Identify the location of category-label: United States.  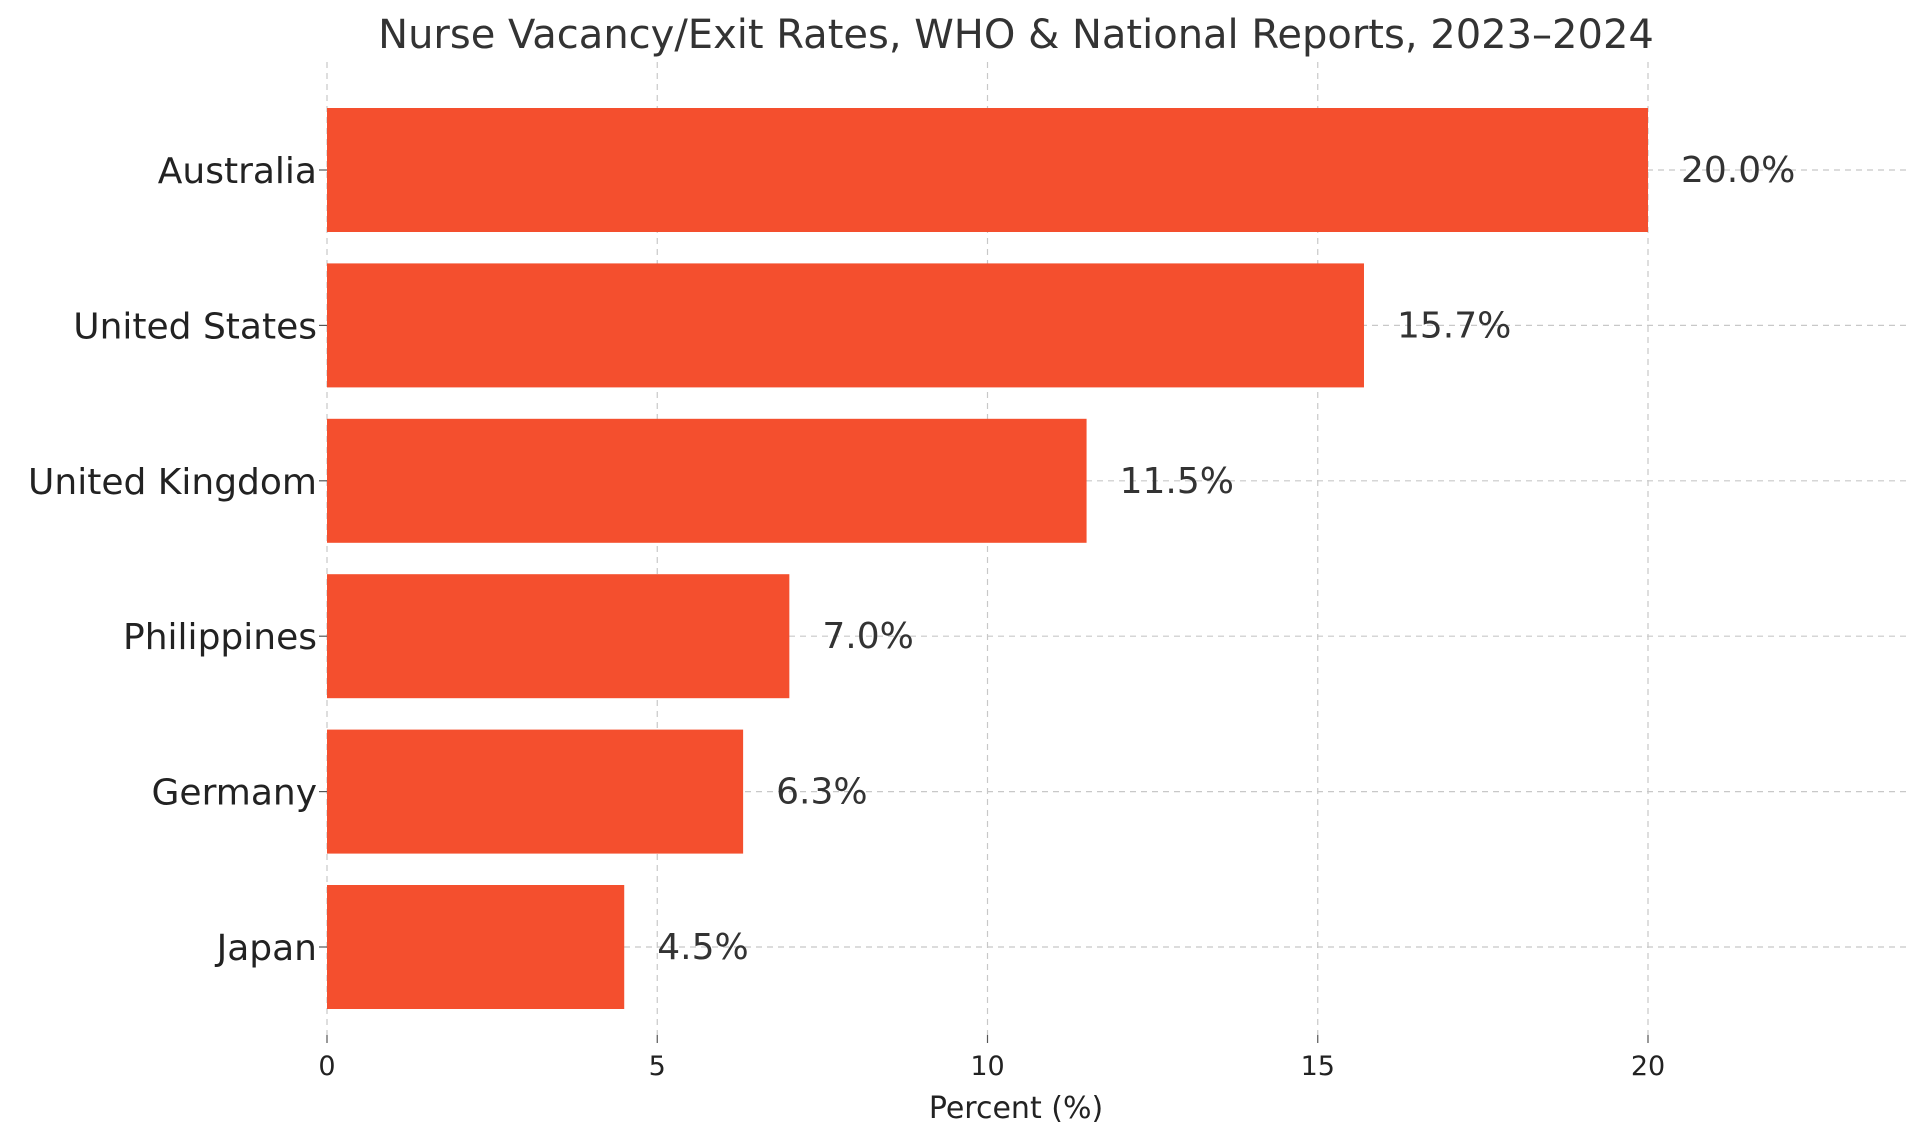
(195, 326).